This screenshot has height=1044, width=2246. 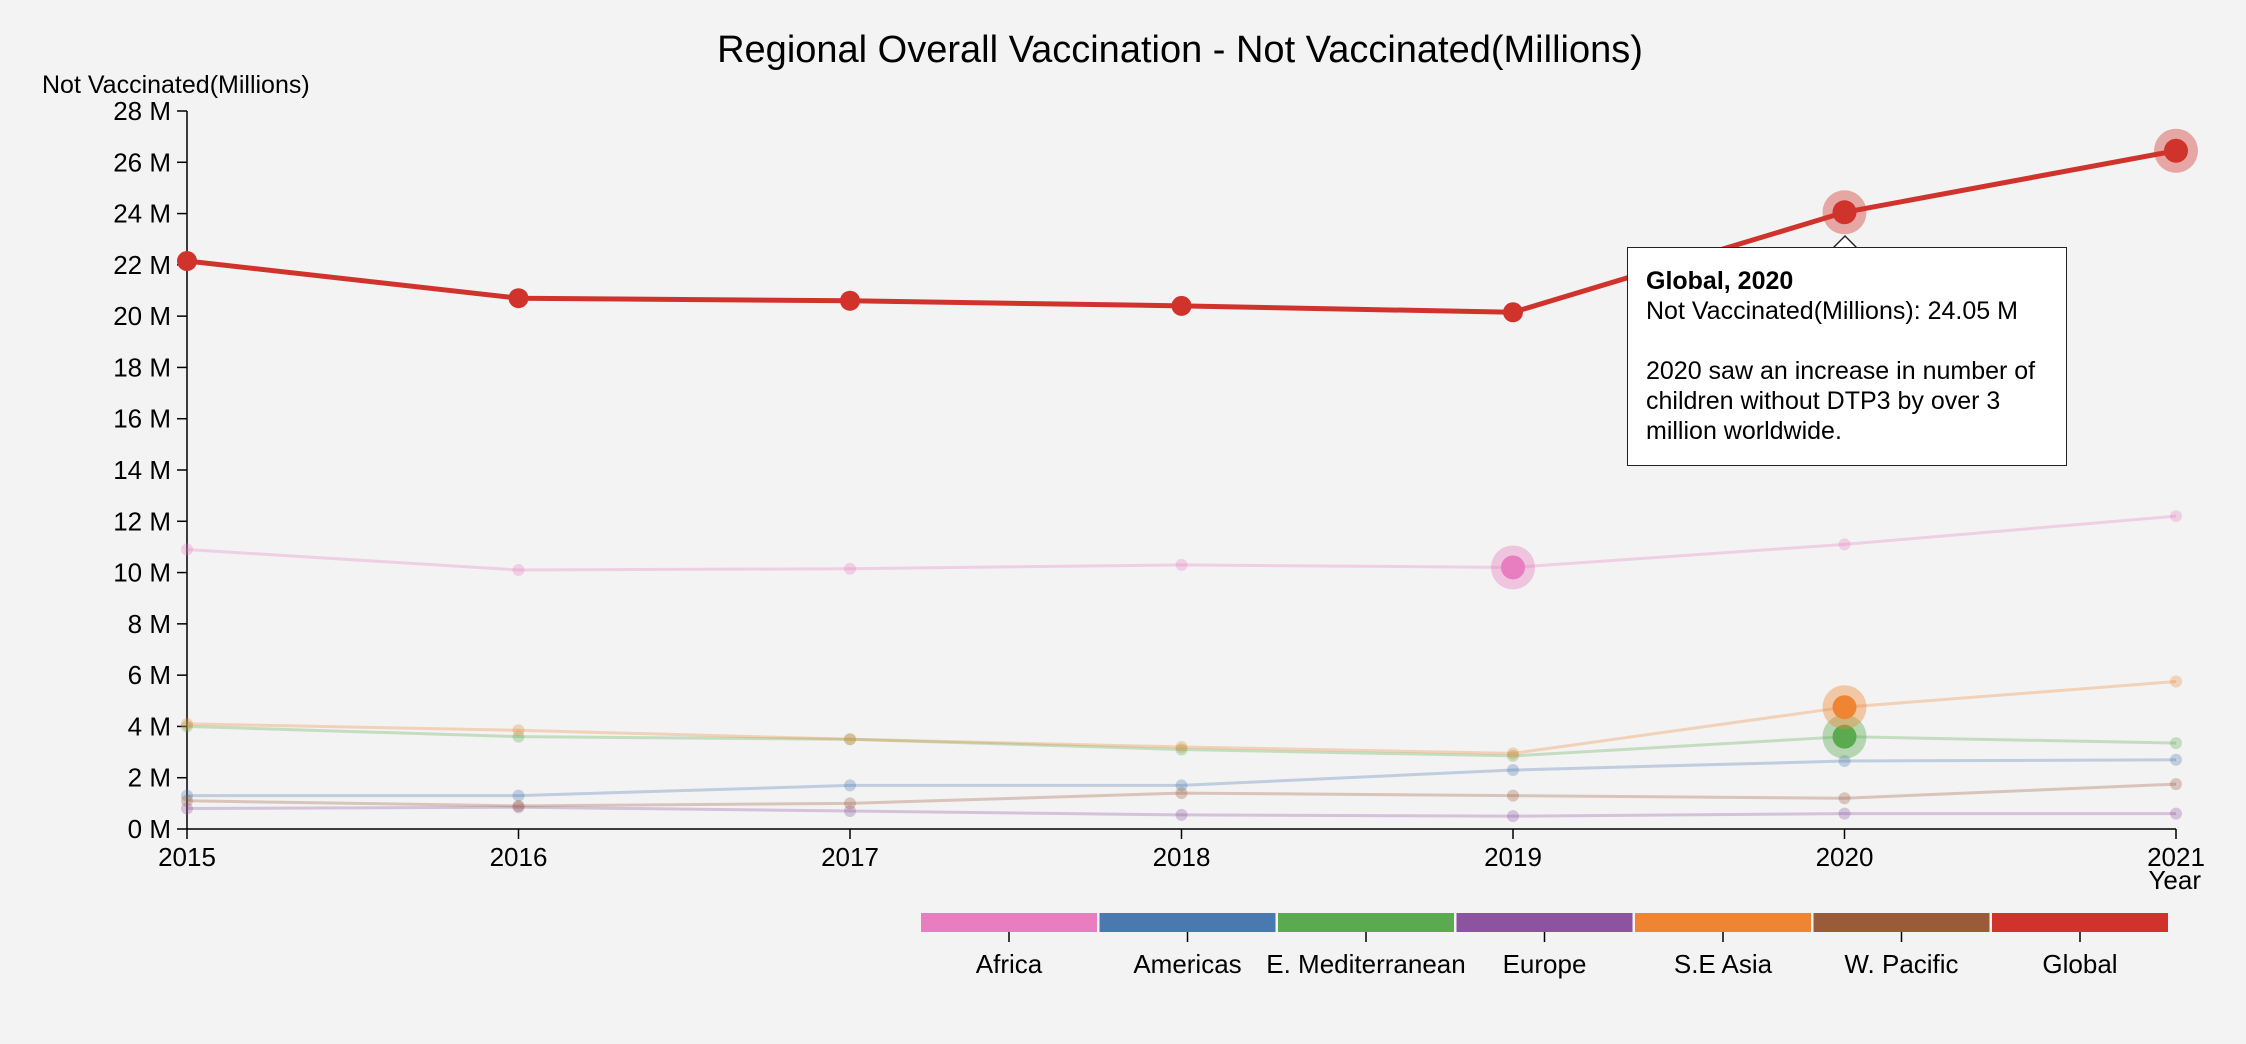 I want to click on legend-label: W. Pacific, so click(x=1901, y=964).